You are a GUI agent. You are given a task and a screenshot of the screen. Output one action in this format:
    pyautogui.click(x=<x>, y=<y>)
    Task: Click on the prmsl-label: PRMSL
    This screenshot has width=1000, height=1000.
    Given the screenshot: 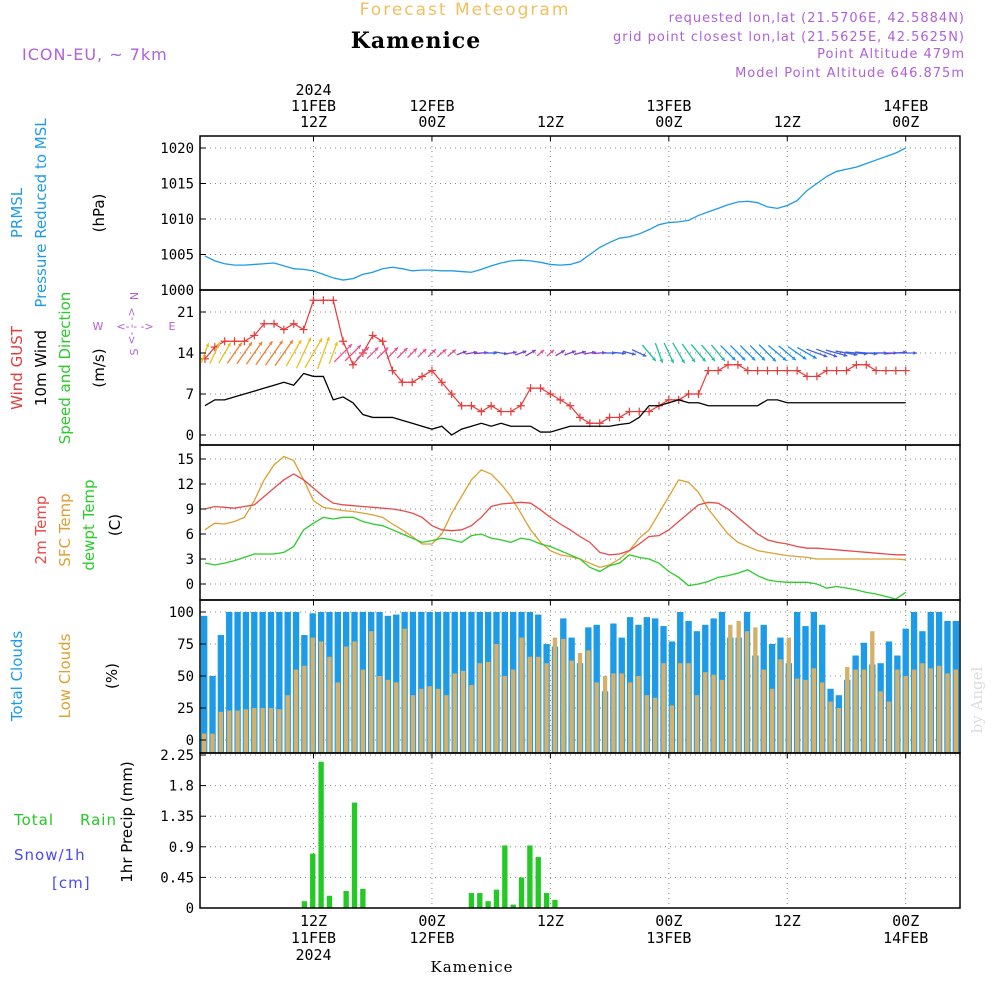 What is the action you would take?
    pyautogui.click(x=17, y=212)
    